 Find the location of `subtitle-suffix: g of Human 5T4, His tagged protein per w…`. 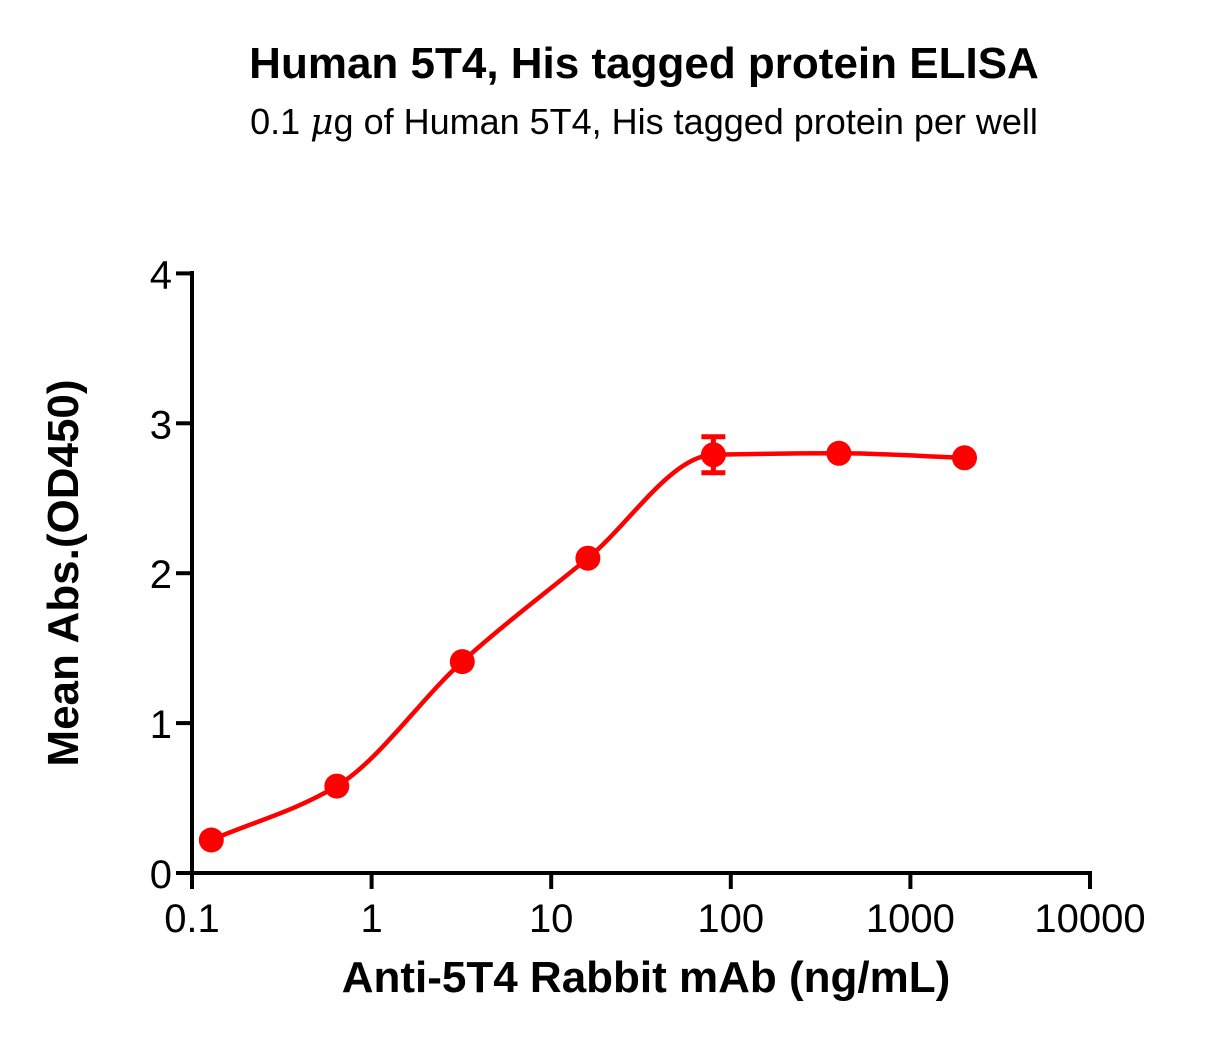

subtitle-suffix: g of Human 5T4, His tagged protein per w… is located at coordinates (685, 121).